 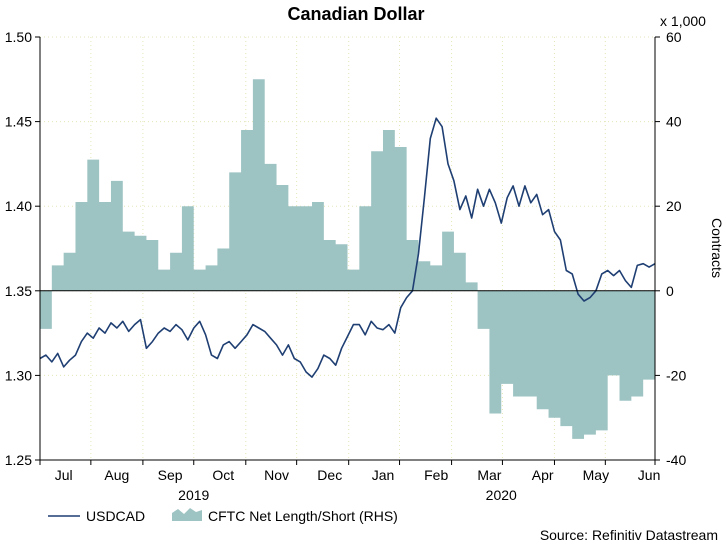 I want to click on month-label: Aug, so click(x=116, y=475).